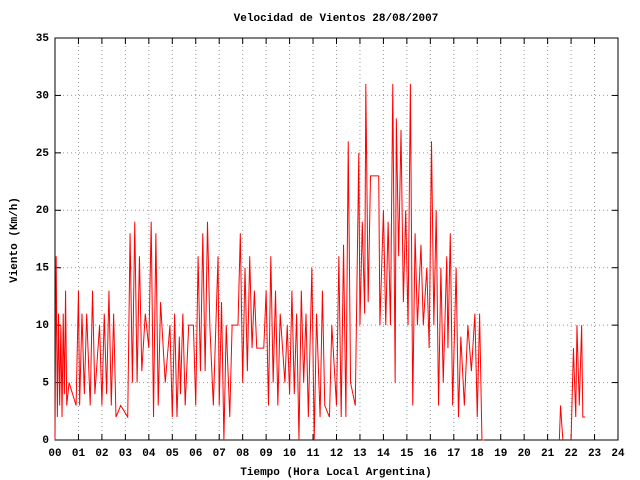 This screenshot has width=640, height=480. What do you see at coordinates (45, 441) in the screenshot?
I see `y-tick-label: 0` at bounding box center [45, 441].